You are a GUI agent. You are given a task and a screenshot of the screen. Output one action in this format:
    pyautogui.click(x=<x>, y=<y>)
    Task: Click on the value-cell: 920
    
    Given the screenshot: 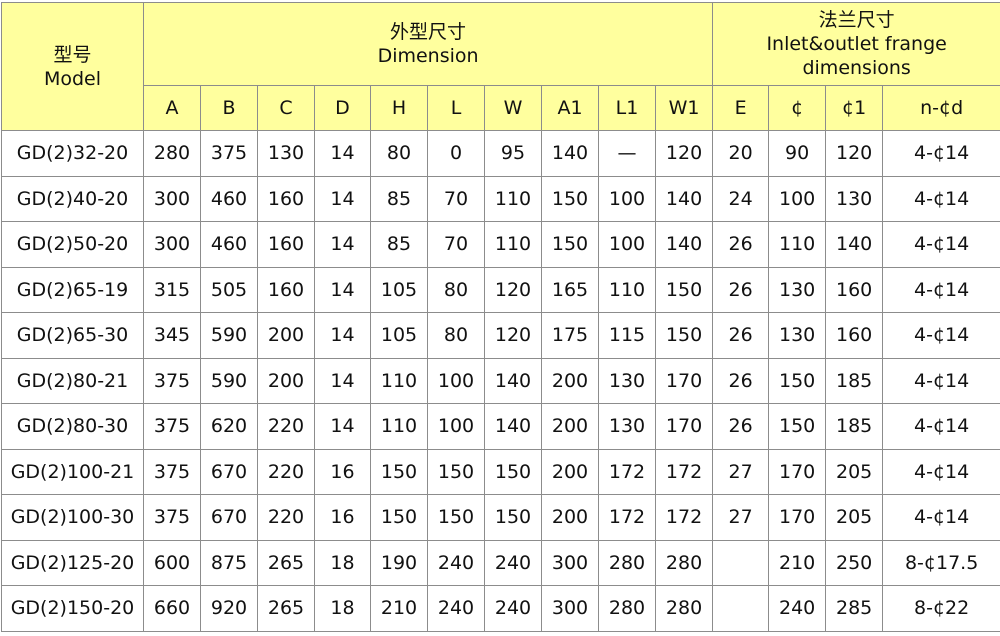 What is the action you would take?
    pyautogui.click(x=229, y=609)
    